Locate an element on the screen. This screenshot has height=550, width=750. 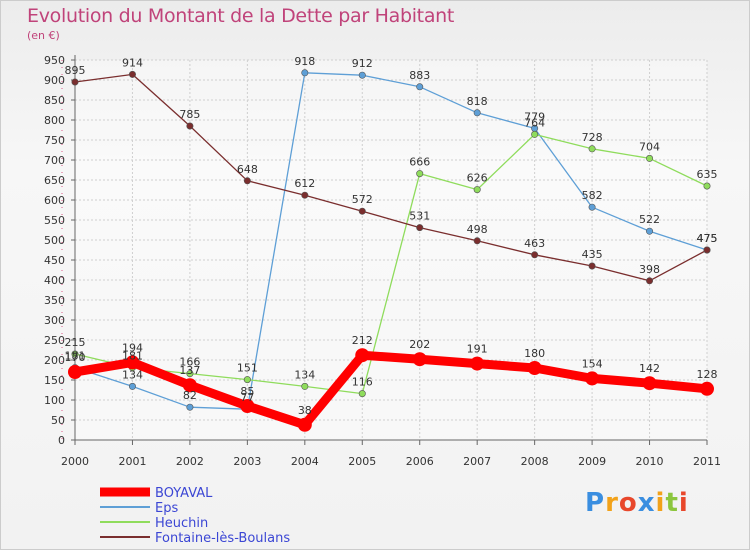
data-label-boyaval: 202 is located at coordinates (419, 344).